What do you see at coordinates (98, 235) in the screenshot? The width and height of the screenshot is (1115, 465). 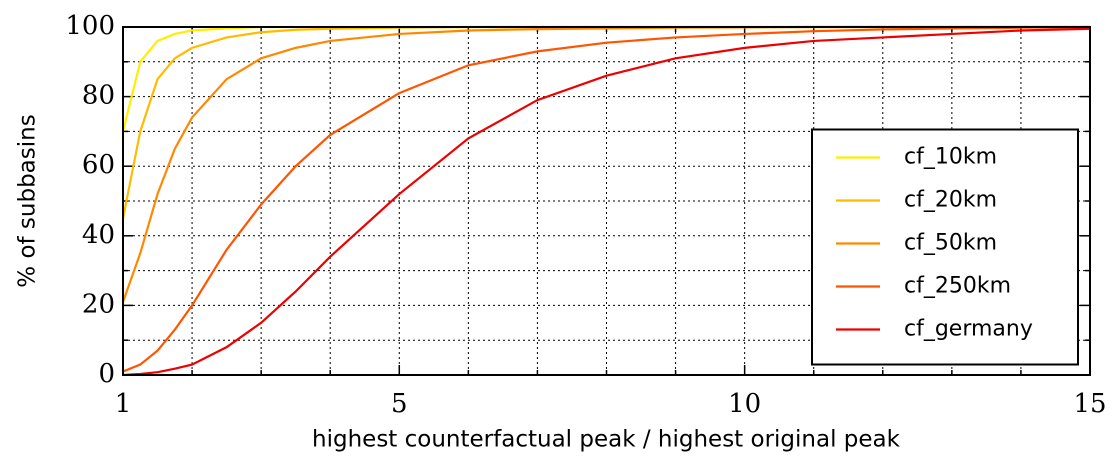 I see `y-tick-label: 40` at bounding box center [98, 235].